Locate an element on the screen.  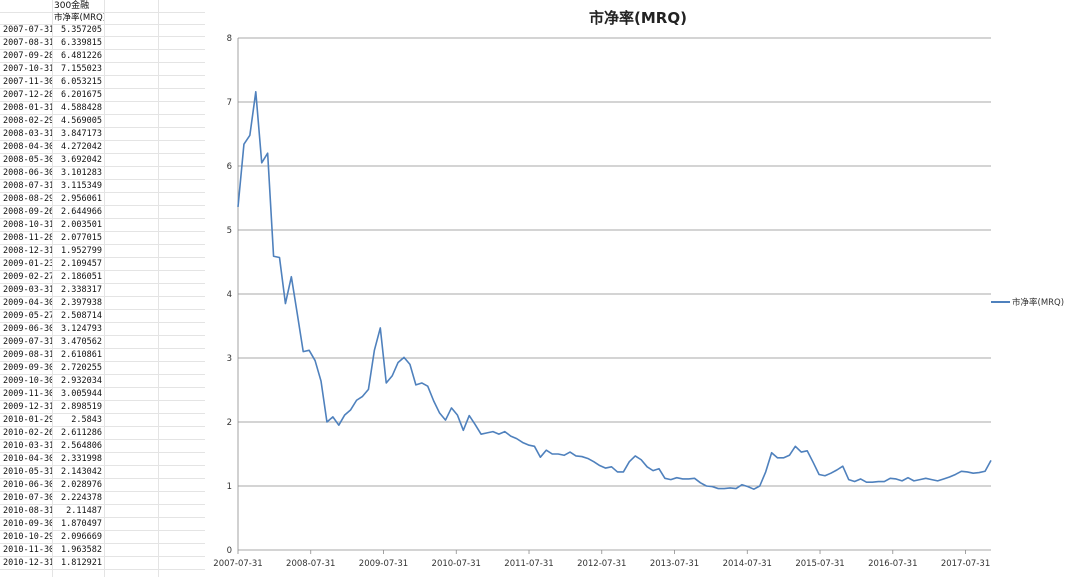
value-cell: 3.847173 is located at coordinates (81, 134).